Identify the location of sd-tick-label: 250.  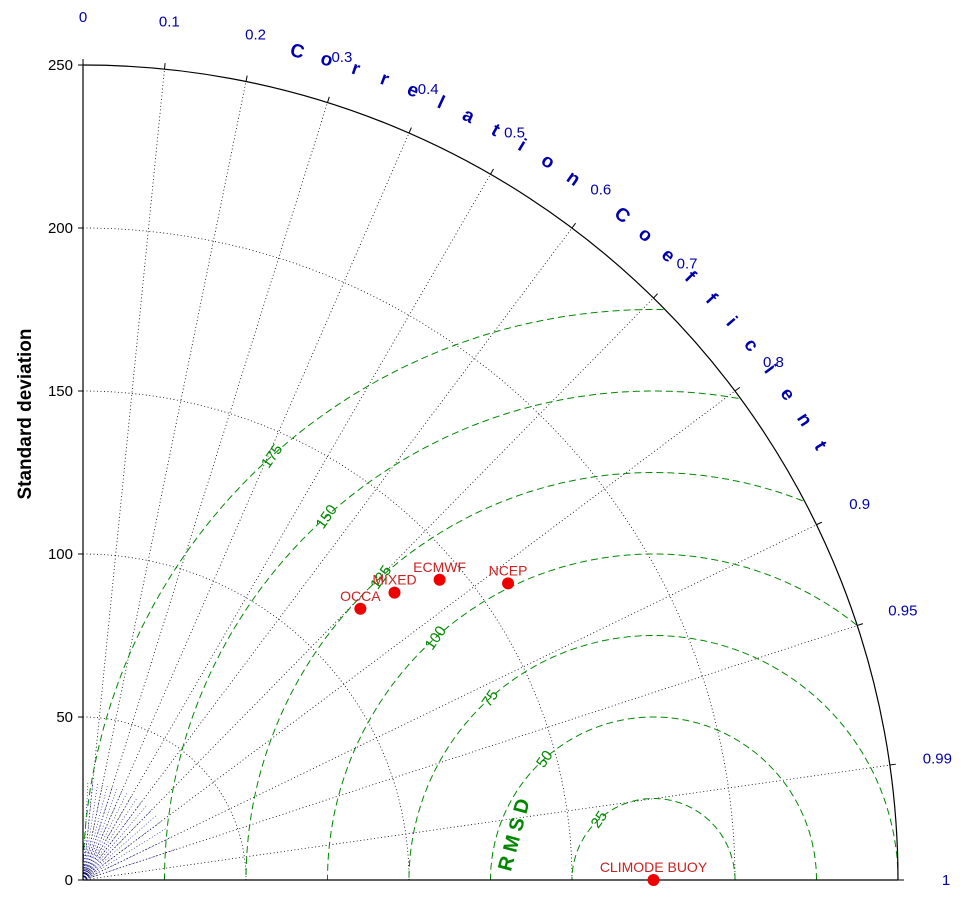
(60, 65).